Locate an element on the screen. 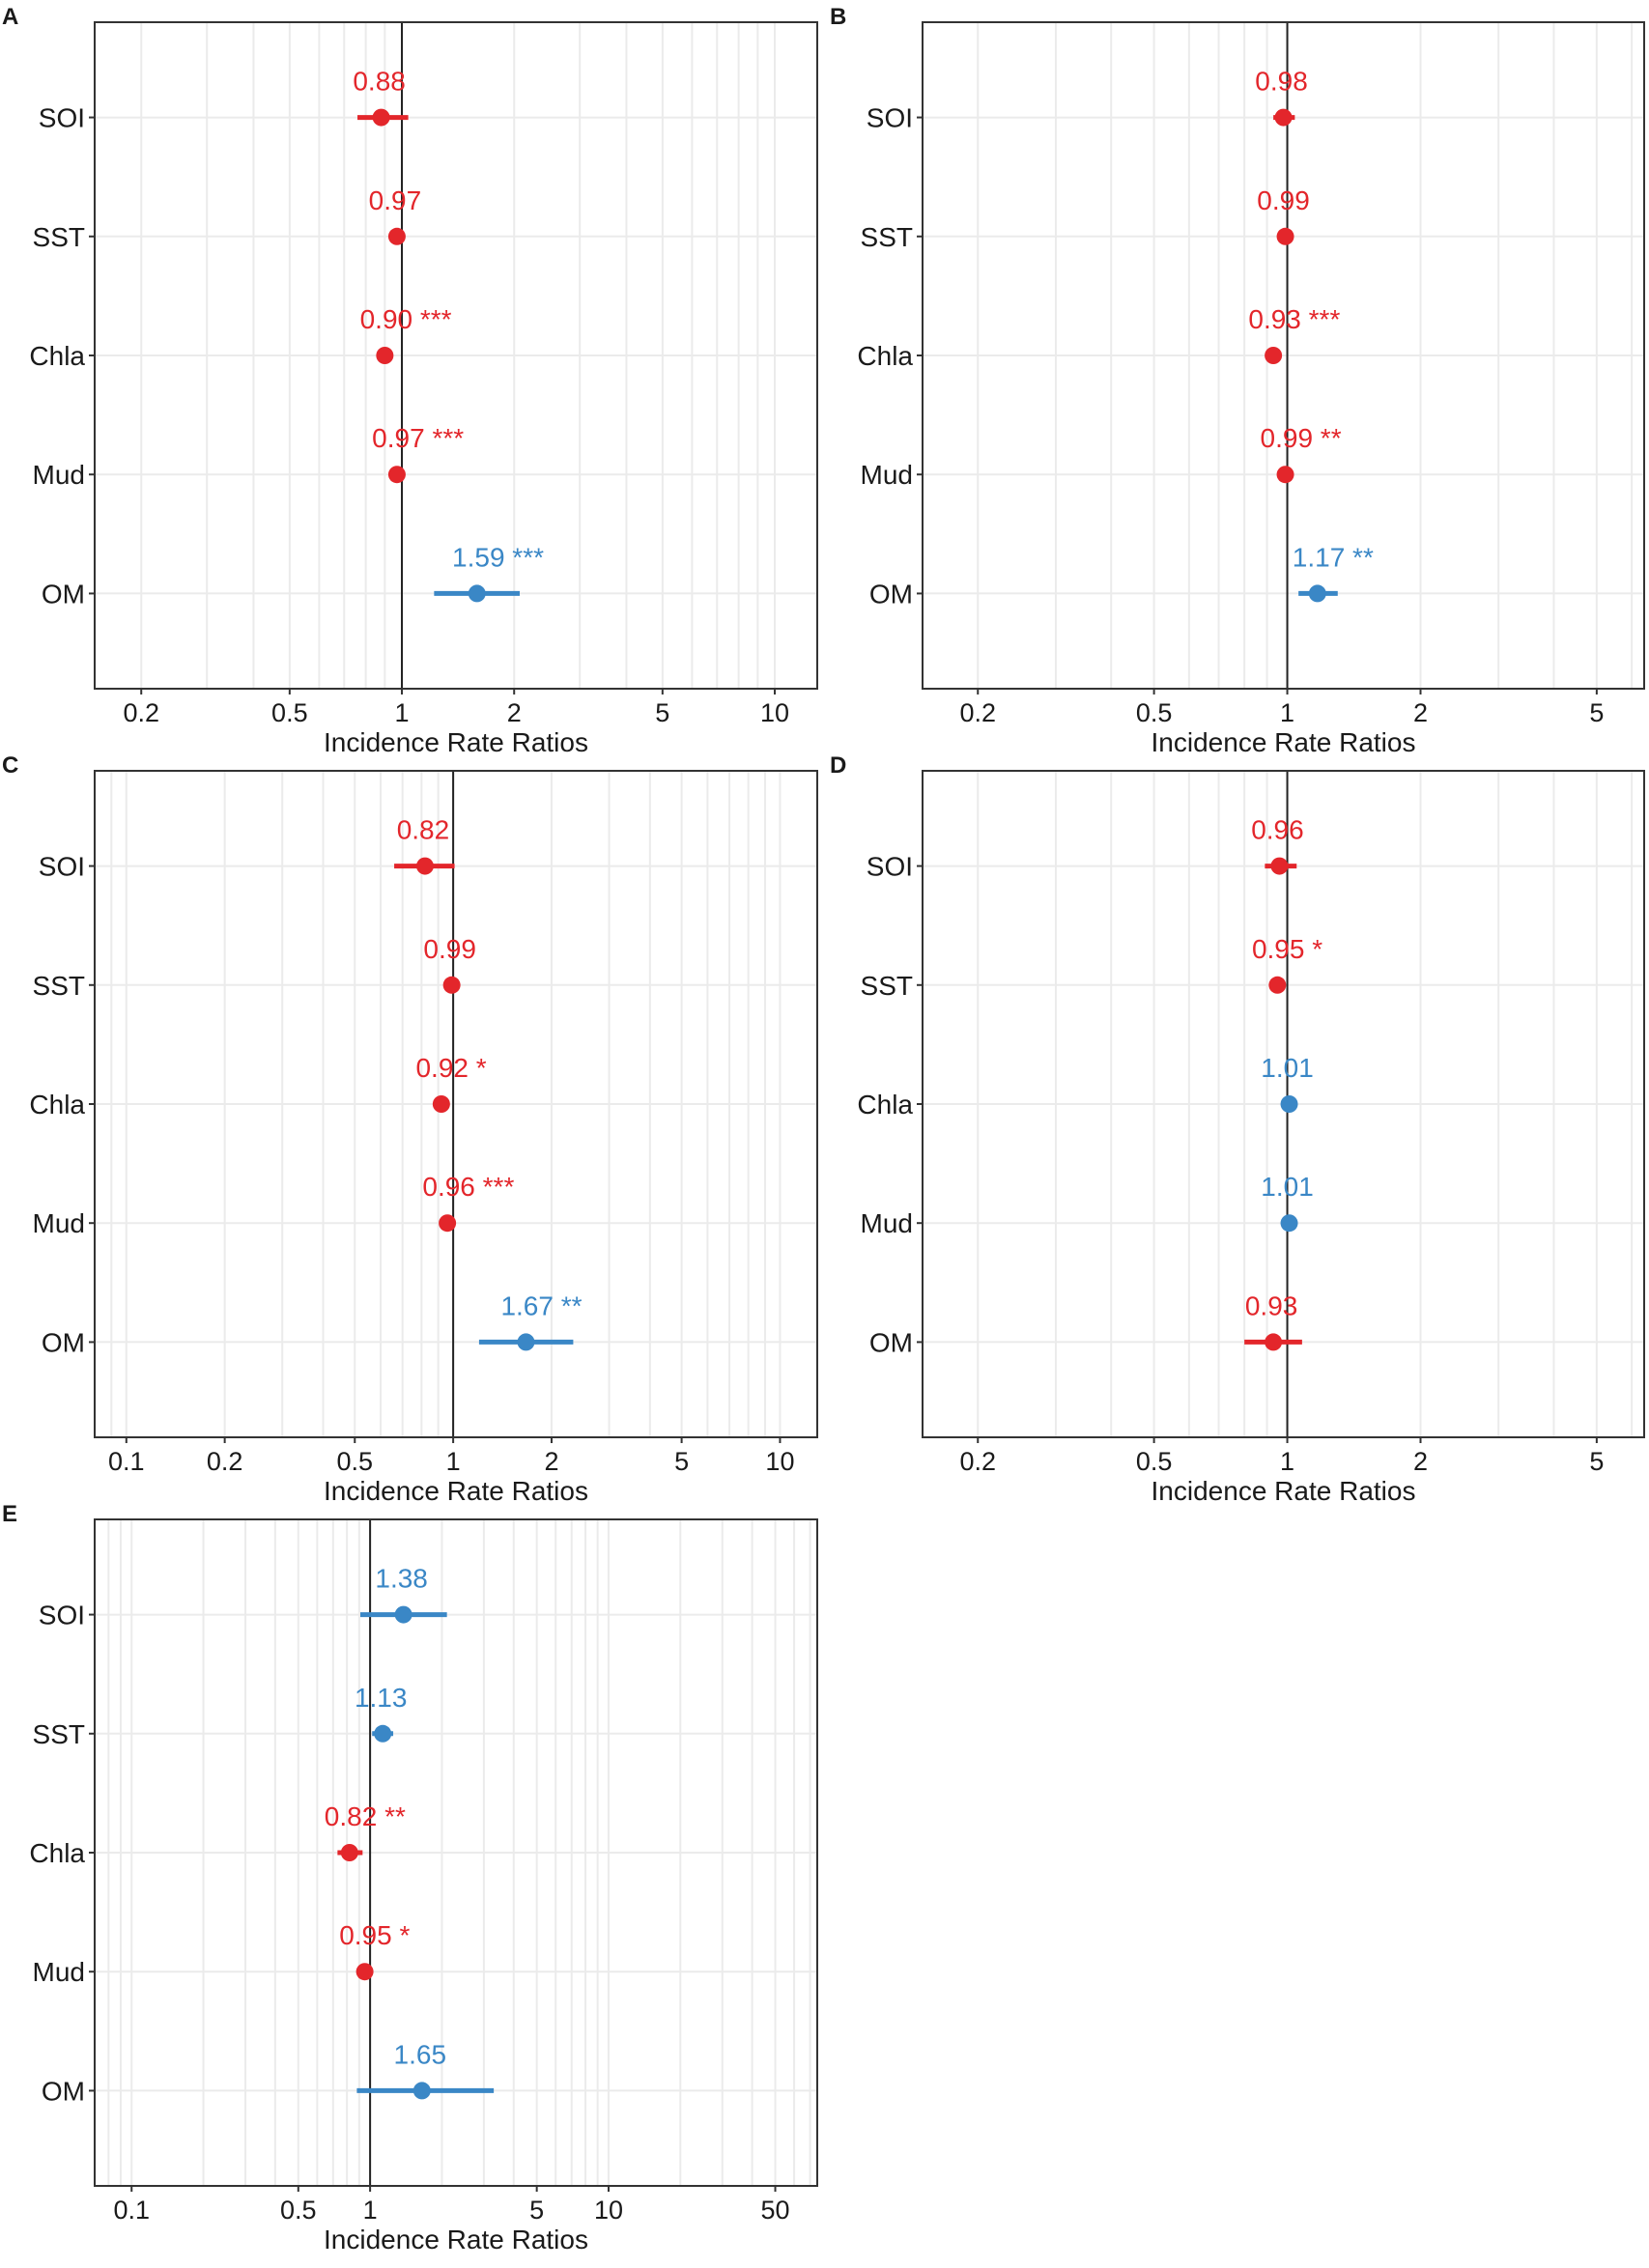 The height and width of the screenshot is (2268, 1649). estimate-label: 0.93 is located at coordinates (1271, 1305).